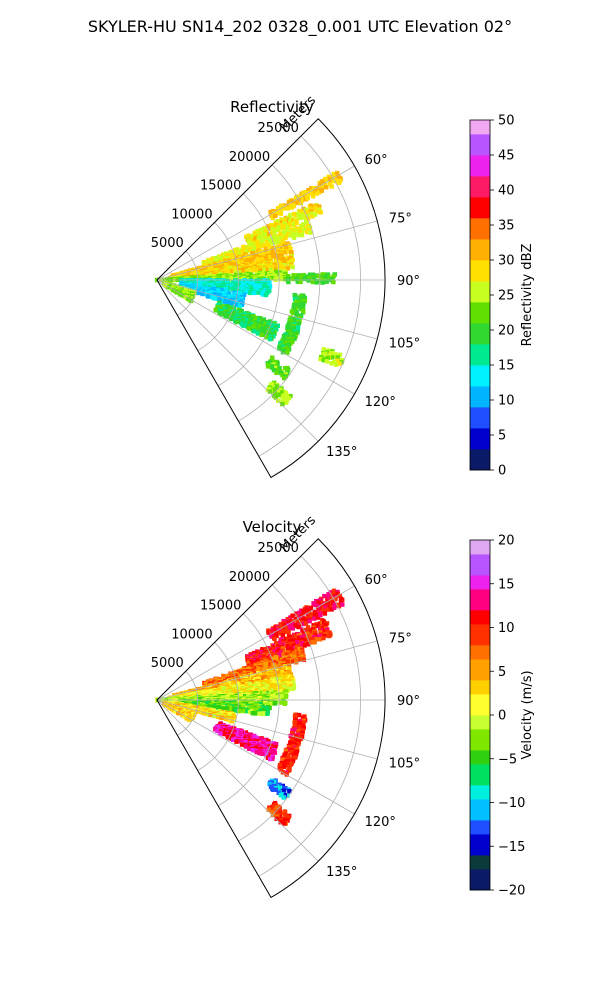  What do you see at coordinates (511, 891) in the screenshot?
I see `vel-colorbar-tick-label: −20` at bounding box center [511, 891].